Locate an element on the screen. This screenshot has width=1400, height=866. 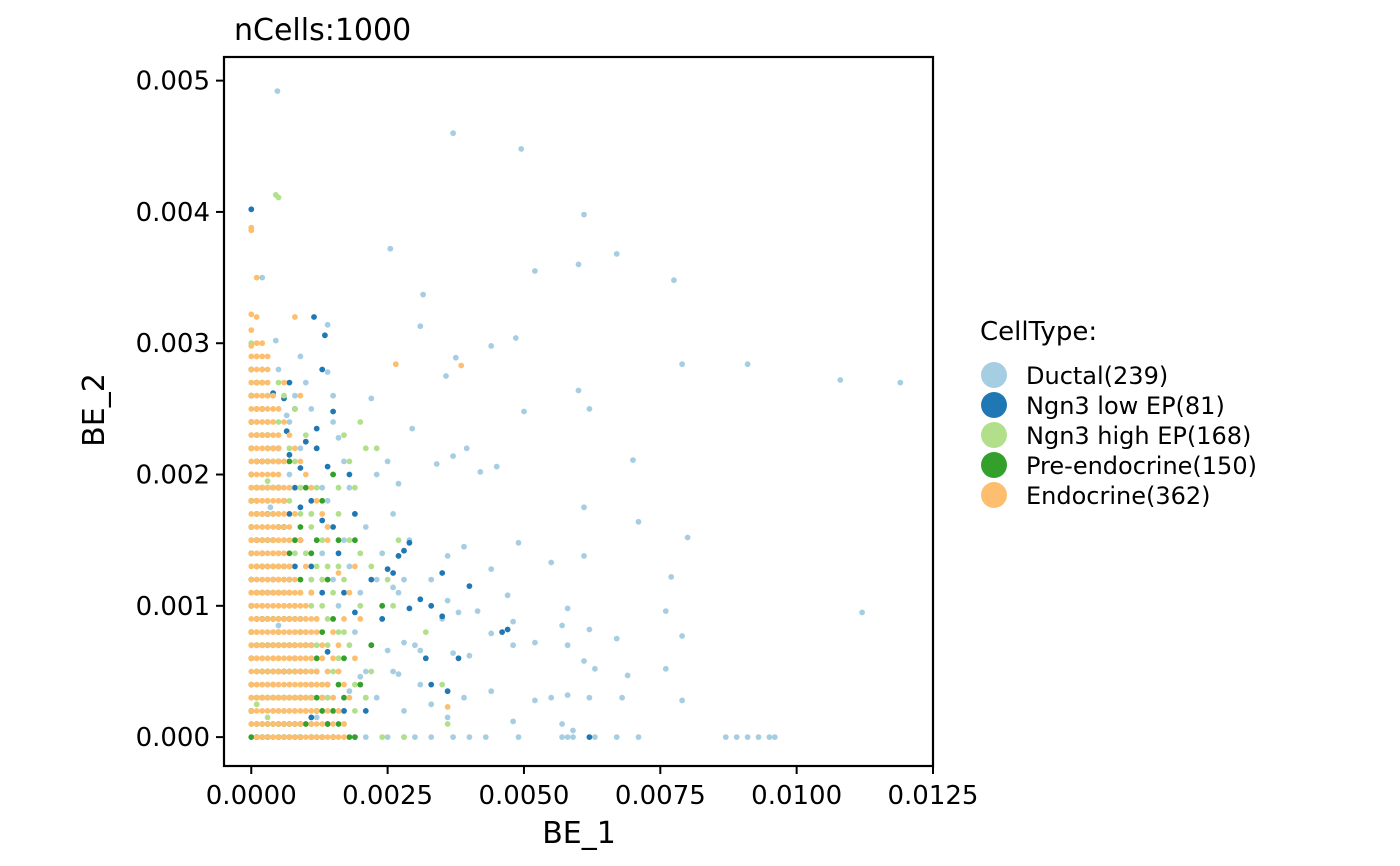
y-tick-label: 0.004 is located at coordinates (173, 213).